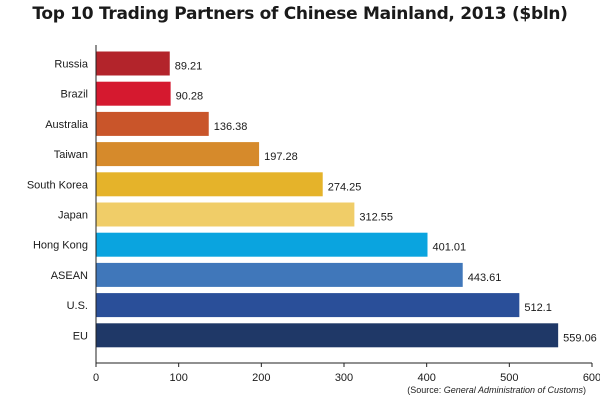 This screenshot has width=600, height=401. What do you see at coordinates (376, 218) in the screenshot?
I see `value-label-japan: 312.55` at bounding box center [376, 218].